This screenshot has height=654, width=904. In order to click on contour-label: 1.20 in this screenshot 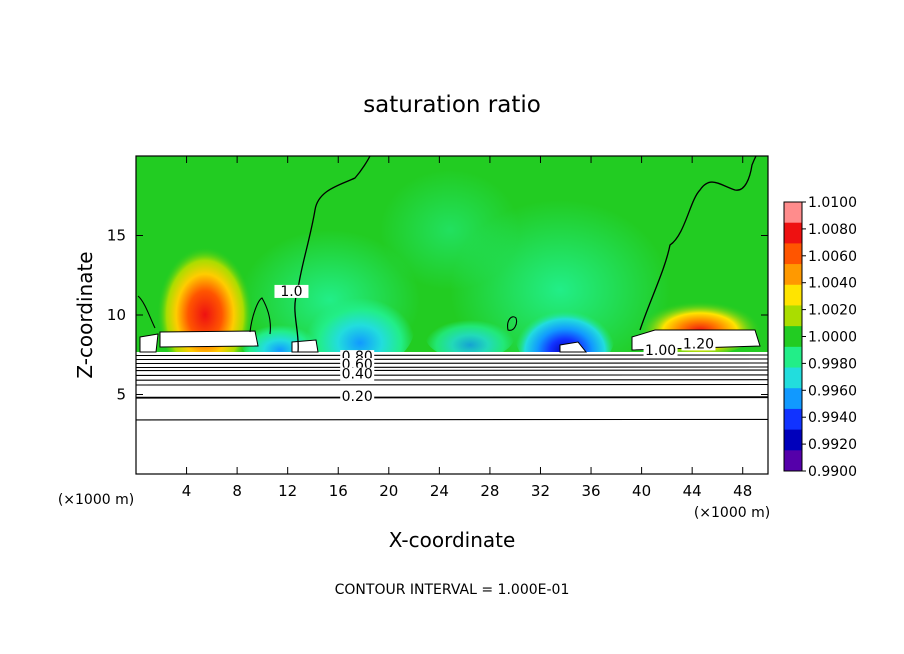, I will do `click(698, 344)`.